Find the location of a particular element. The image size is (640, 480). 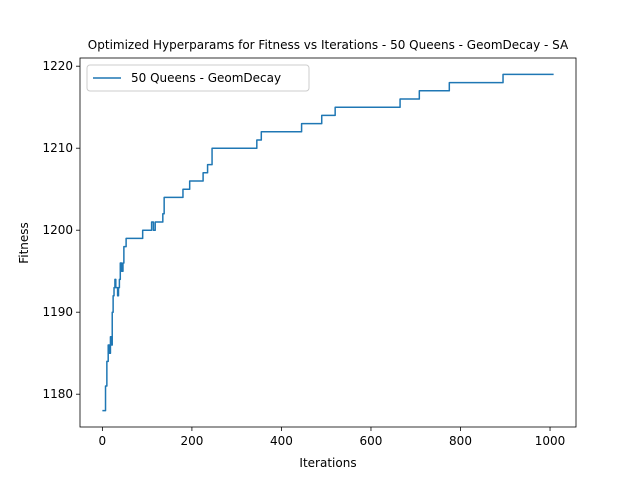

y-tick-label: 1200 is located at coordinates (57, 230).